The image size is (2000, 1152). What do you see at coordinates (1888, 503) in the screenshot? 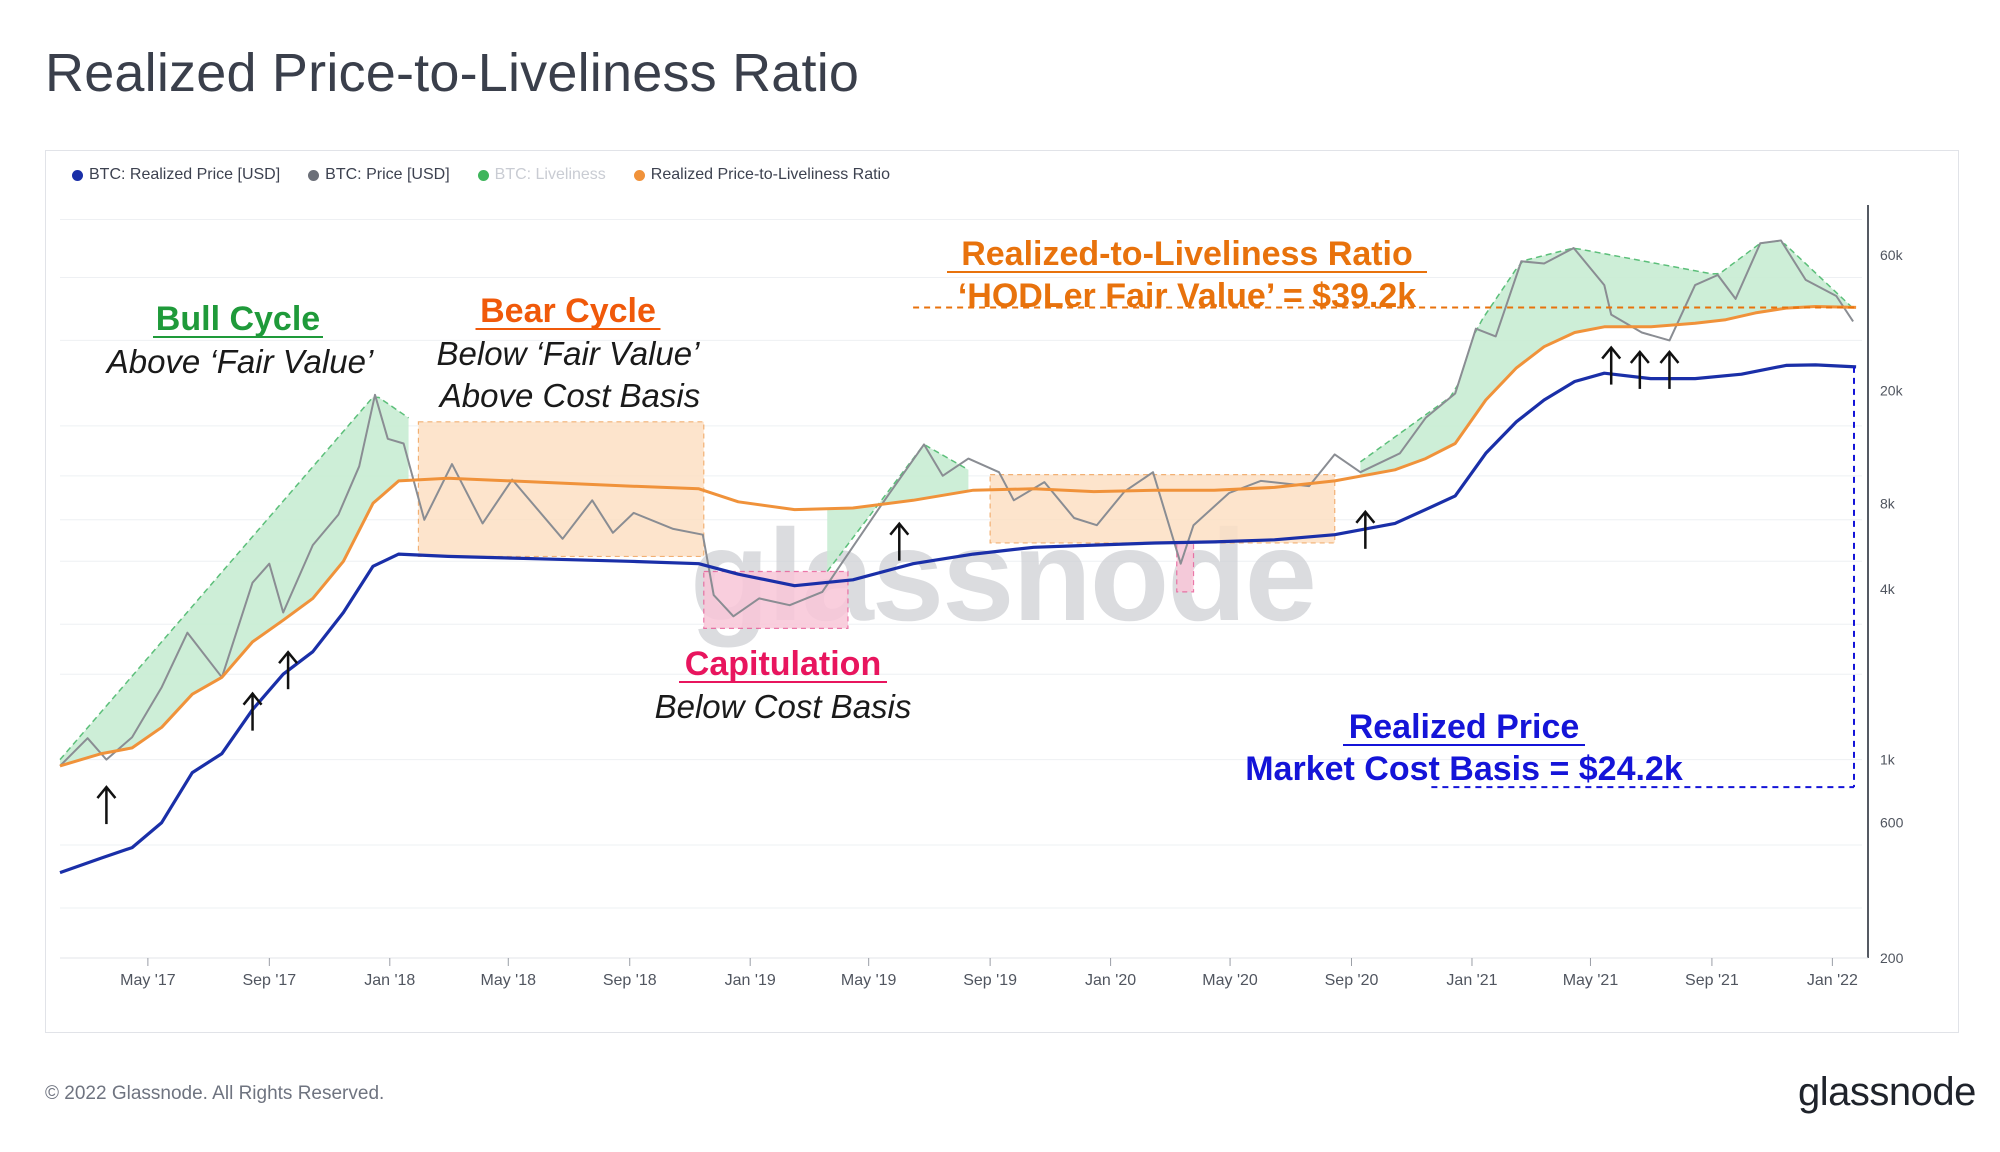
I see `y-tick-label: 8k` at bounding box center [1888, 503].